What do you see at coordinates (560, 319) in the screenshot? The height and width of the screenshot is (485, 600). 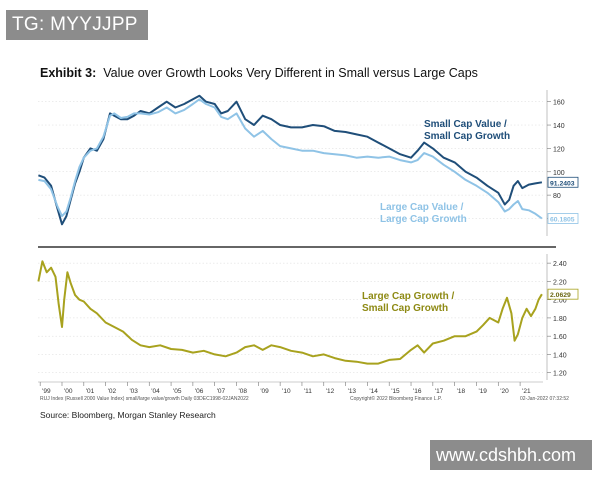 I see `y-tick-label: 1.80` at bounding box center [560, 319].